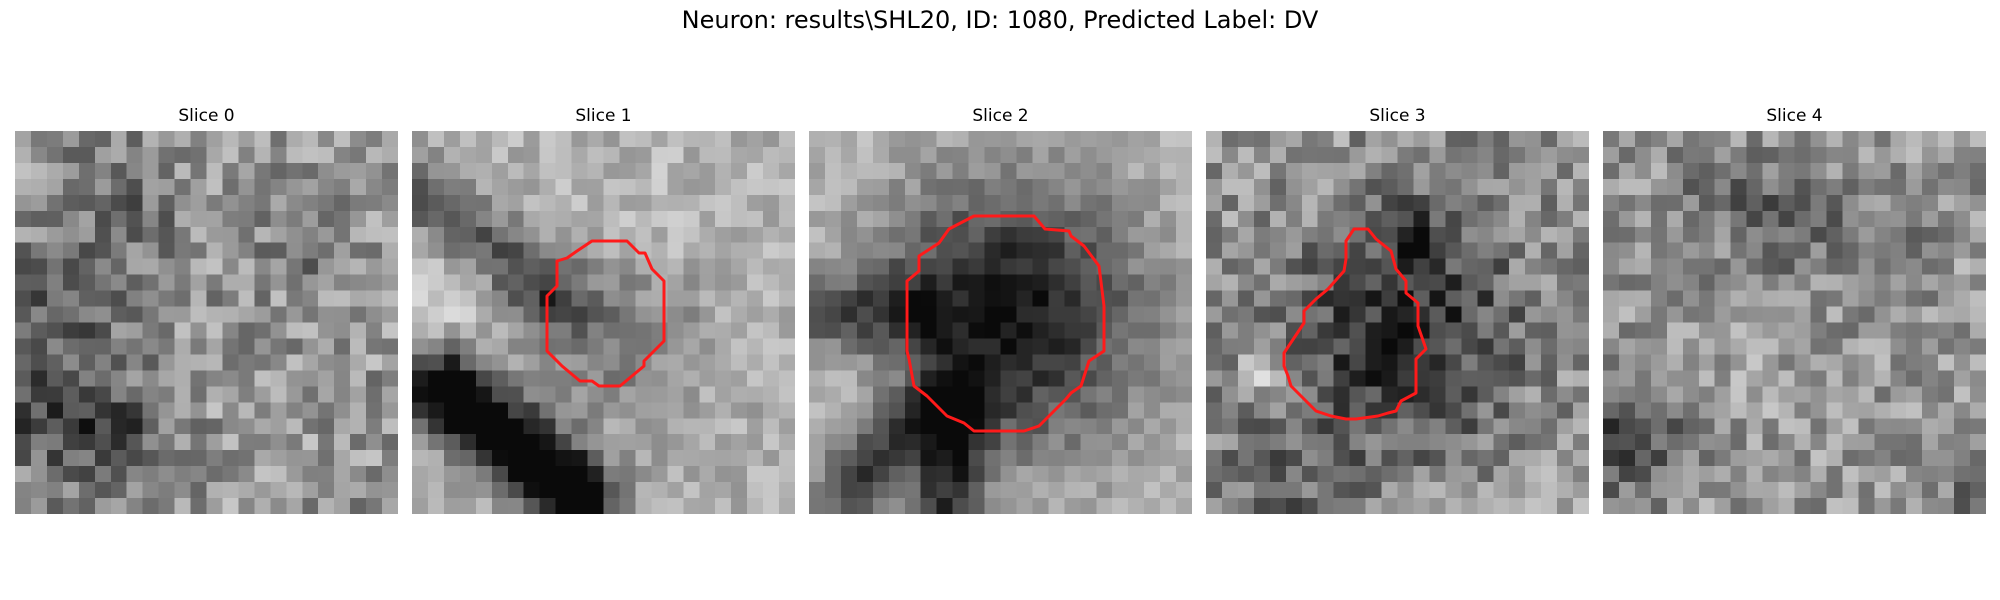 The width and height of the screenshot is (2000, 600). Describe the element at coordinates (1000, 116) in the screenshot. I see `slice-title: Slice 2` at that location.